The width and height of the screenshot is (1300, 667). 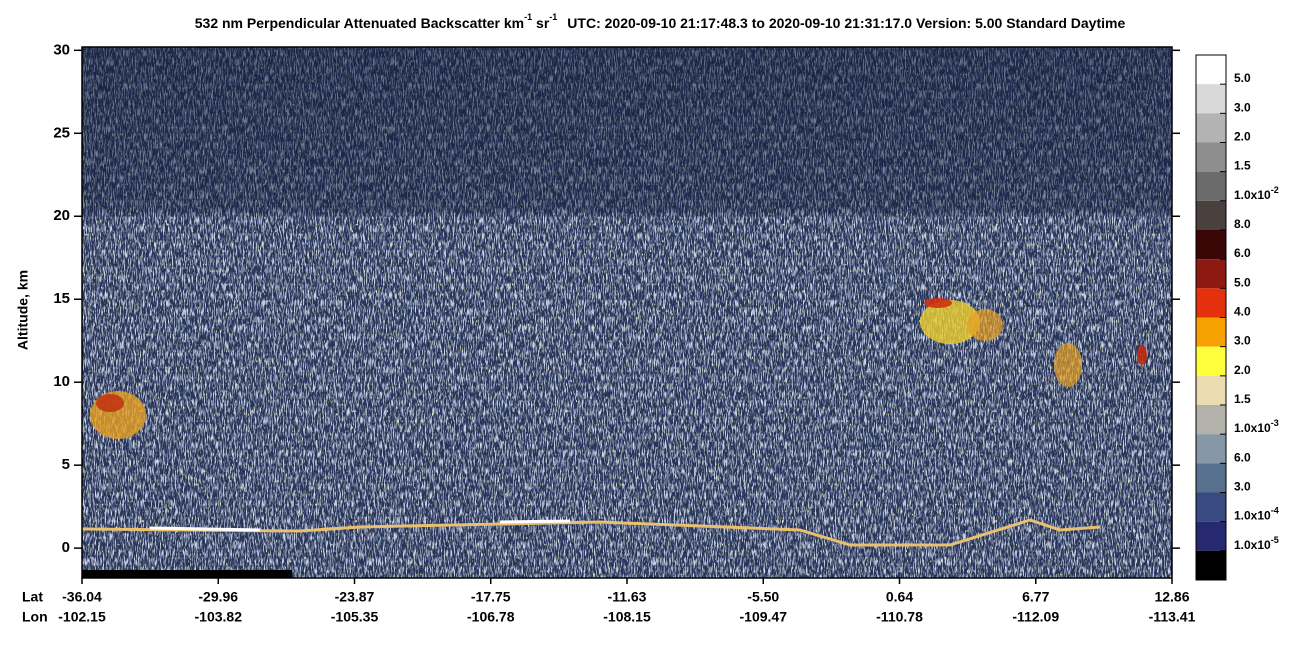 I want to click on x-tick-label: -29.96, so click(x=218, y=597).